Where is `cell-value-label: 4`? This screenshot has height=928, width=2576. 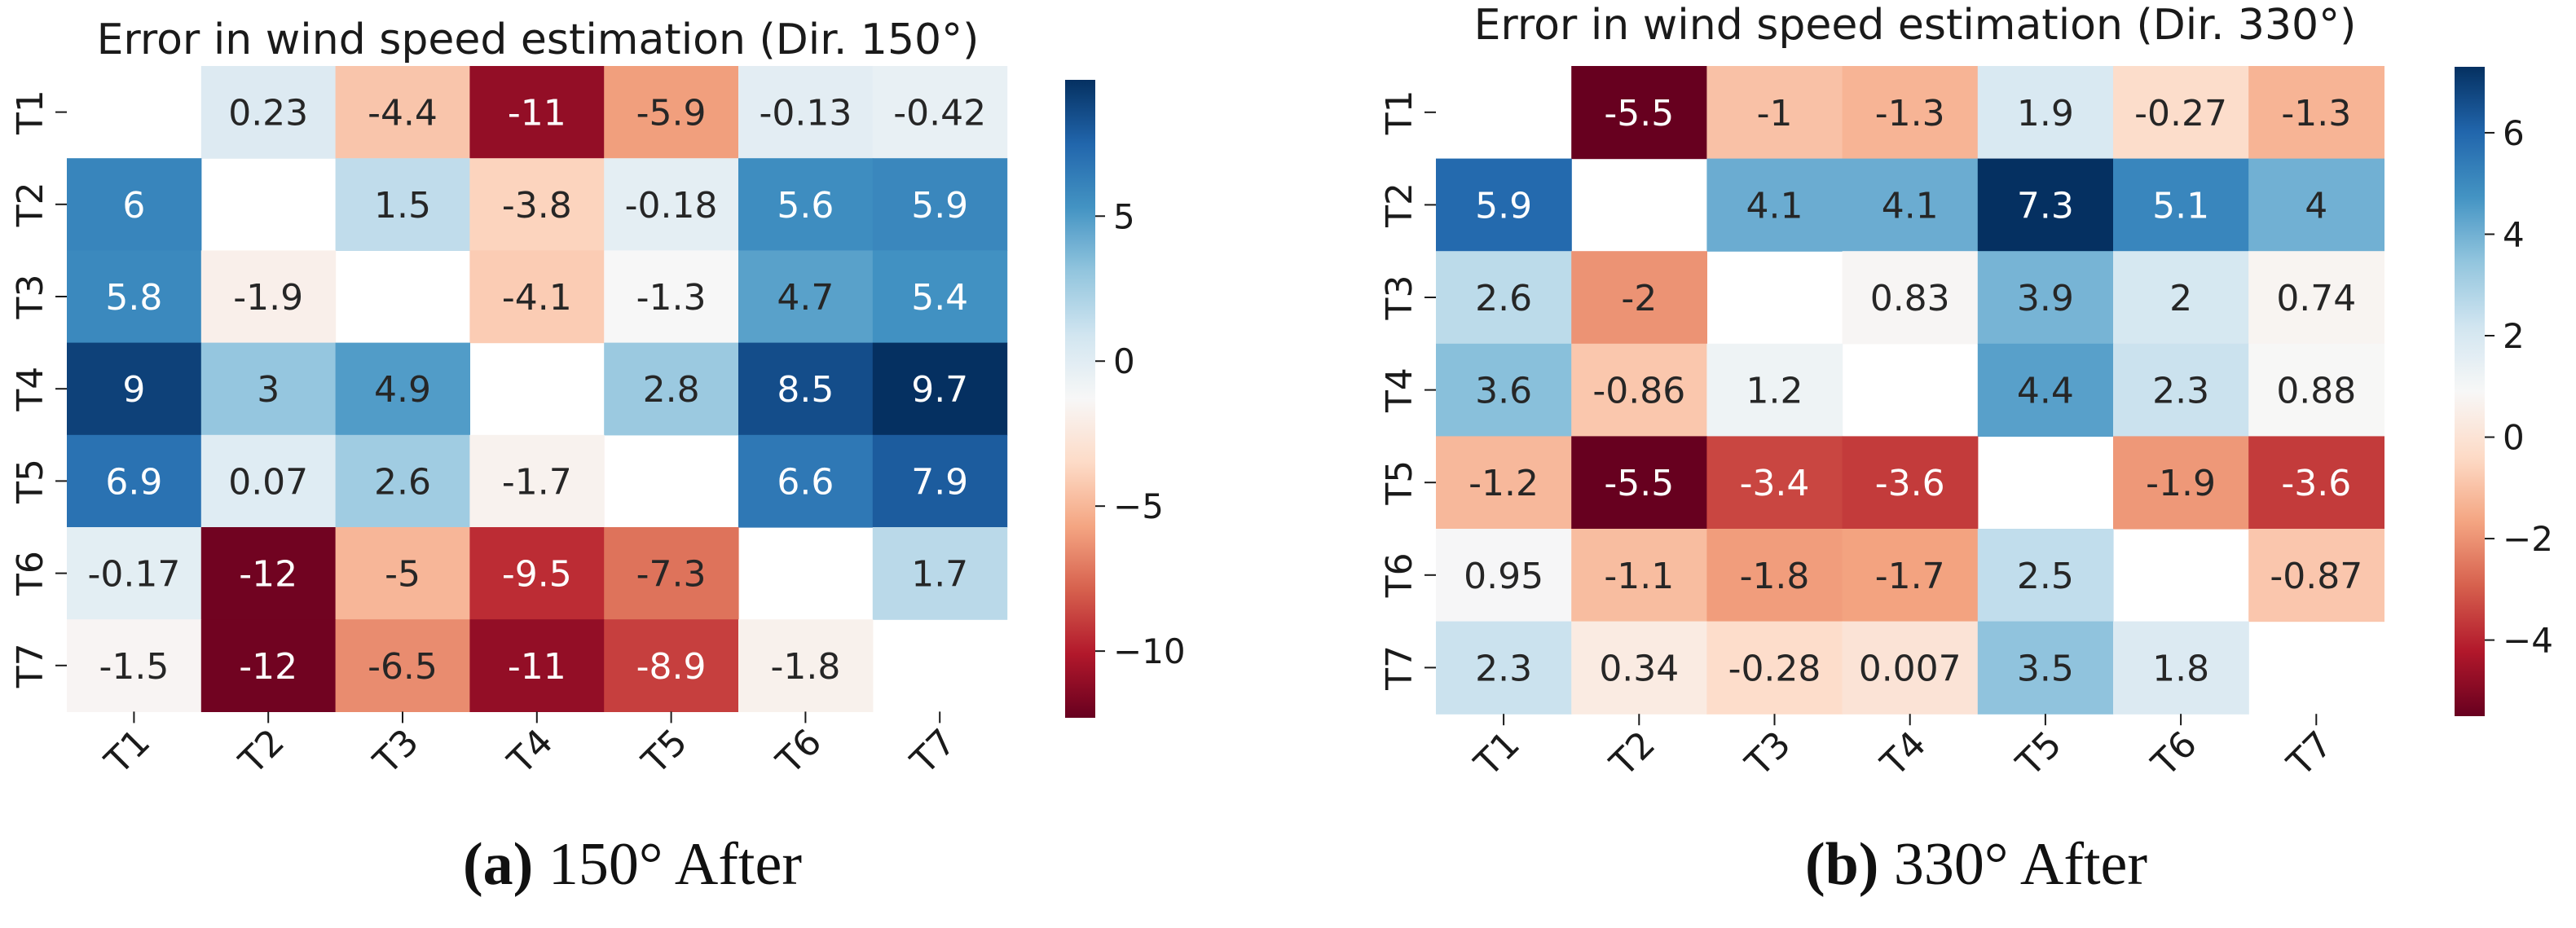
cell-value-label: 4 is located at coordinates (2316, 206).